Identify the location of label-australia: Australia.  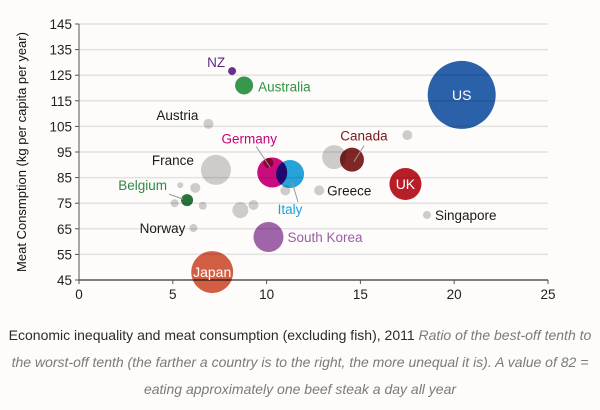
(284, 86).